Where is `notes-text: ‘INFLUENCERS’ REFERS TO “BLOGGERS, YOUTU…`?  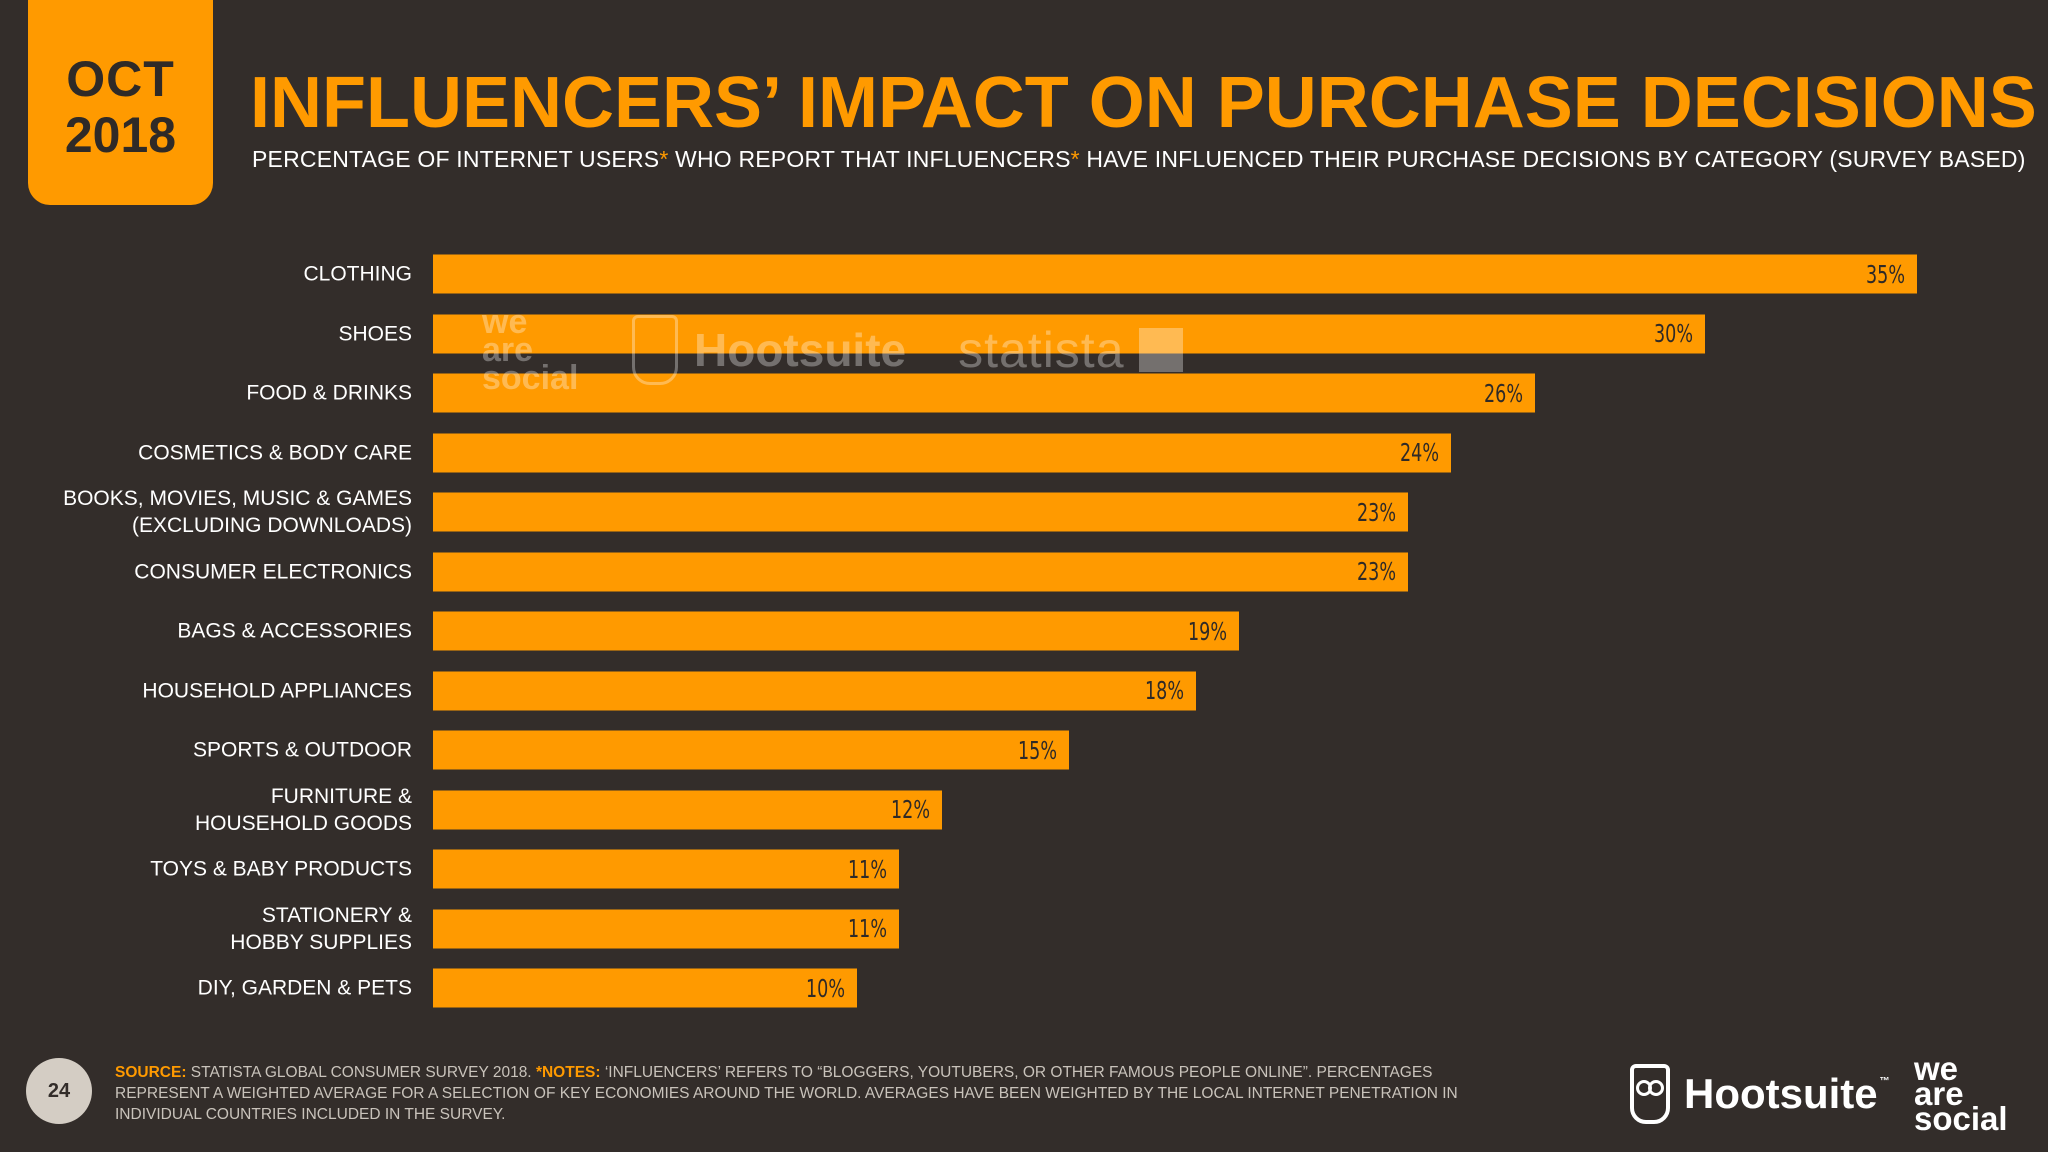 notes-text: ‘INFLUENCERS’ REFERS TO “BLOGGERS, YOUTU… is located at coordinates (786, 1093).